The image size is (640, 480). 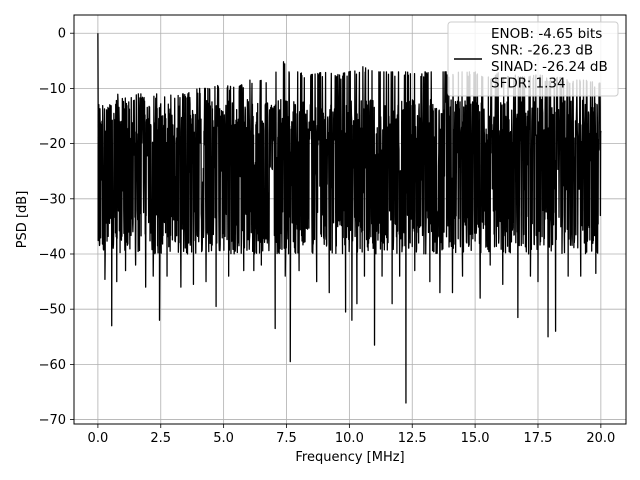 I want to click on x-ticks: 0.0 2.5 5.0 7.5 10.0 12.5 15.0 17.5 20.0, so click(x=351, y=435).